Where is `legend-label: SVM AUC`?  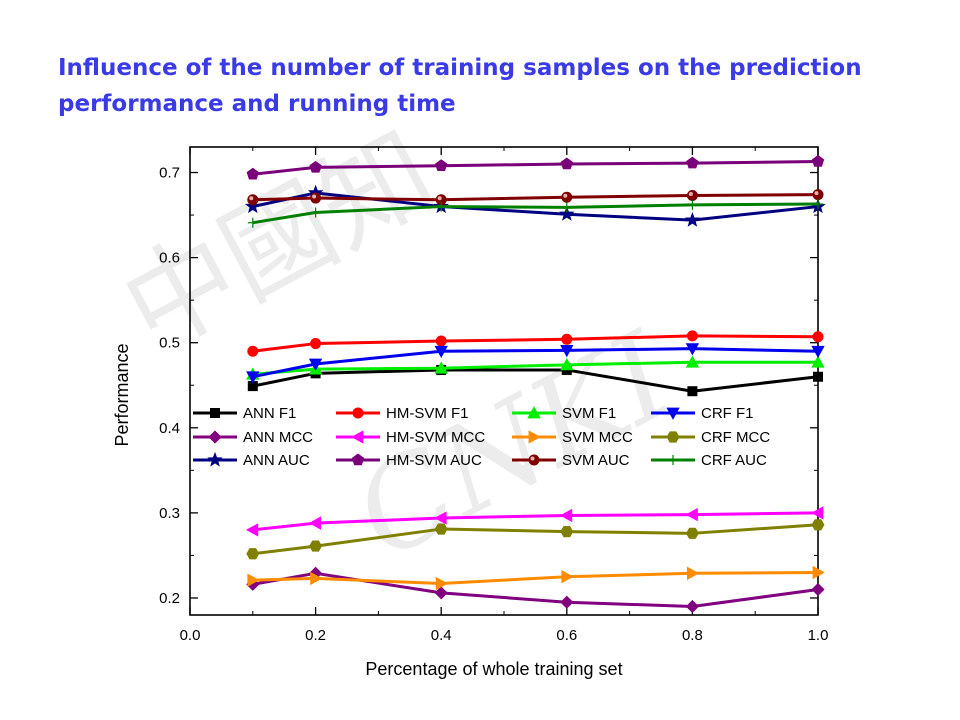 legend-label: SVM AUC is located at coordinates (596, 460).